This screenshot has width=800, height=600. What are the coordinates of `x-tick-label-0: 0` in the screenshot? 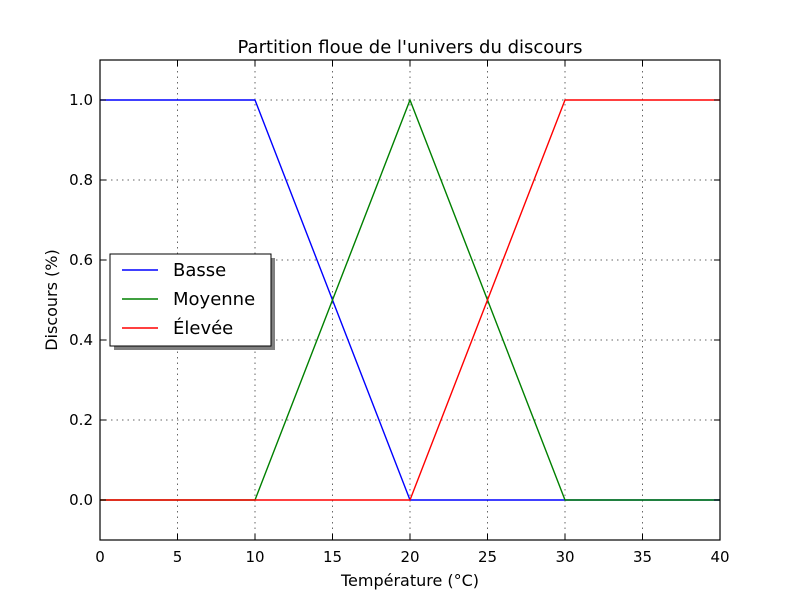 It's located at (100, 557).